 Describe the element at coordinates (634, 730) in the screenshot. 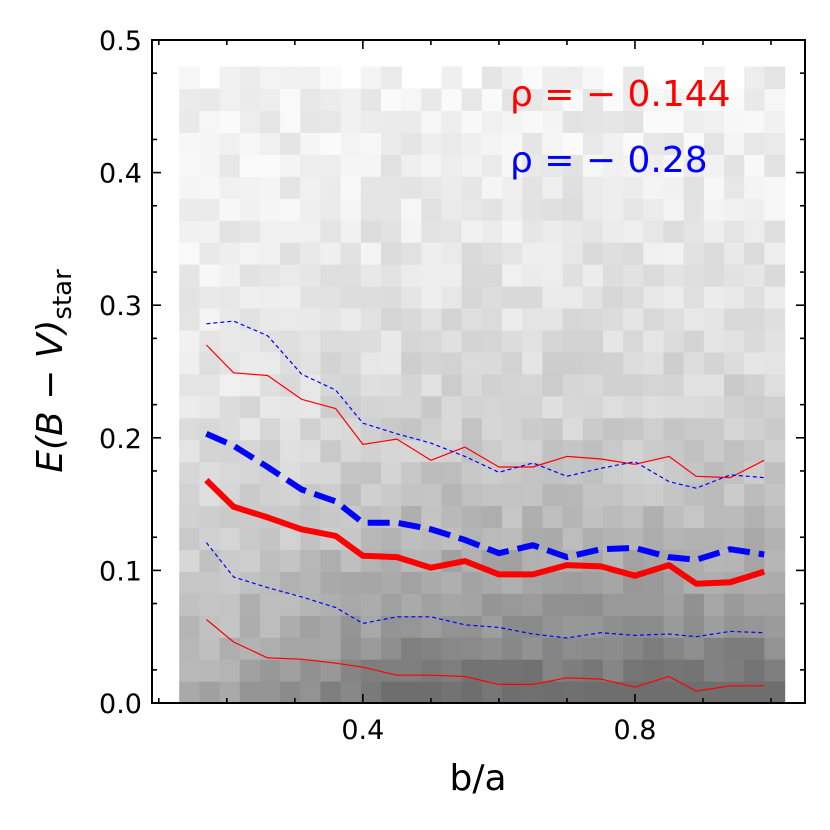

I see `x-tick-label: 0.8` at that location.